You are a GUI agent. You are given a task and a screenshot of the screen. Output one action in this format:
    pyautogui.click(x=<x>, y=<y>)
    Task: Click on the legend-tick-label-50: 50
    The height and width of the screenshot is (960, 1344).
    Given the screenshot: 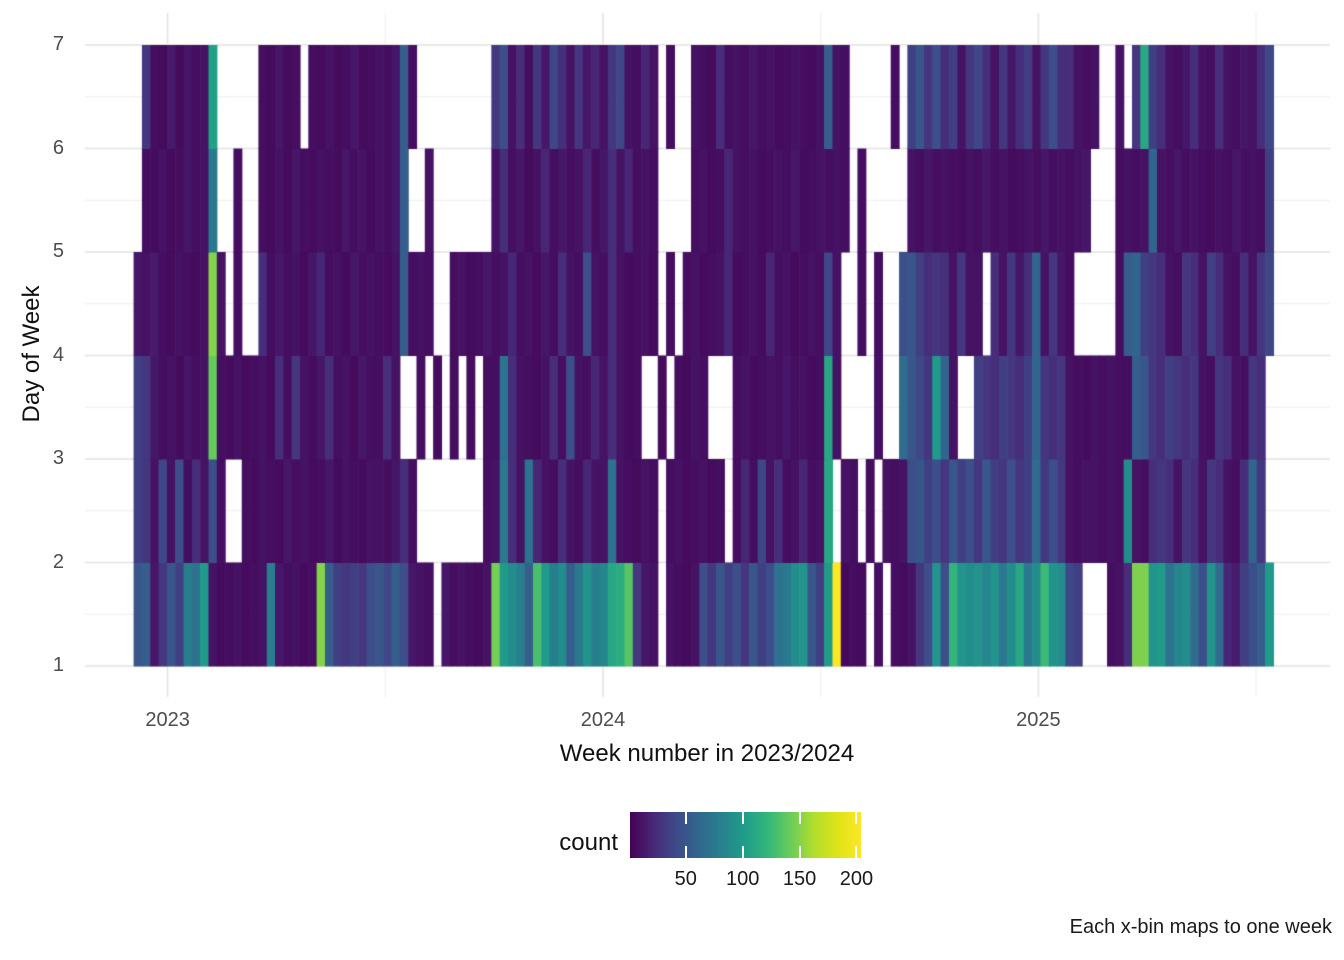 What is the action you would take?
    pyautogui.click(x=685, y=879)
    